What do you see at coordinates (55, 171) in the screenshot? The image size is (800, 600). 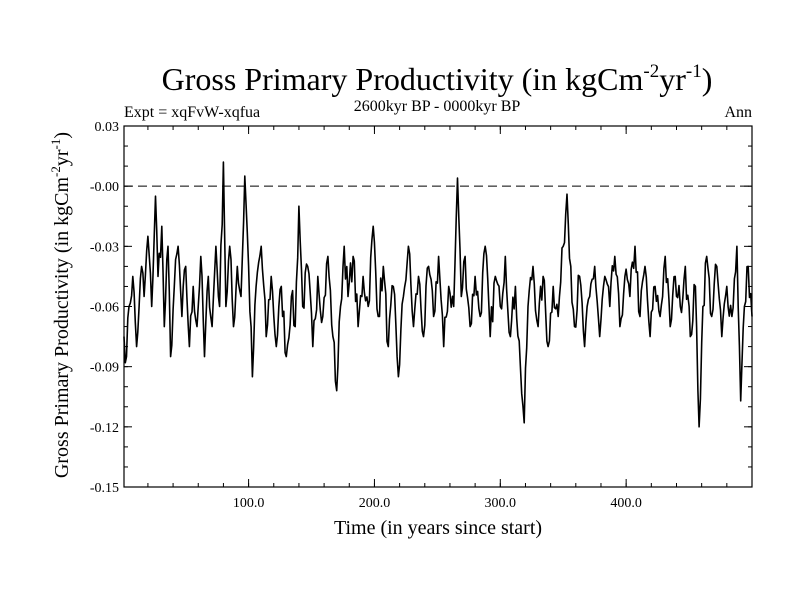 I see `y-axis-label-sup-1: -2` at bounding box center [55, 171].